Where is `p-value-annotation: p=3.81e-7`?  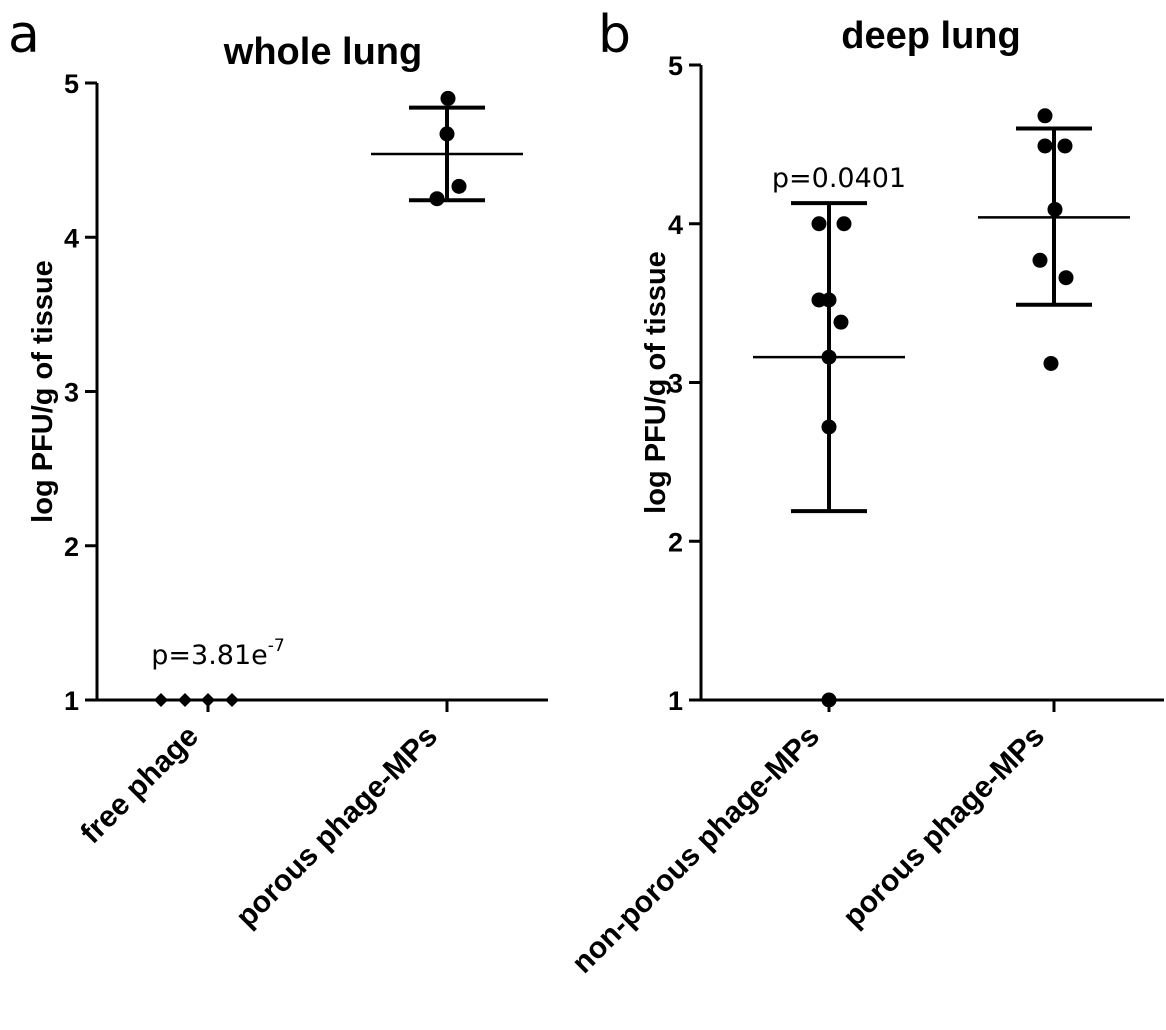
p-value-annotation: p=3.81e-7 is located at coordinates (217, 653).